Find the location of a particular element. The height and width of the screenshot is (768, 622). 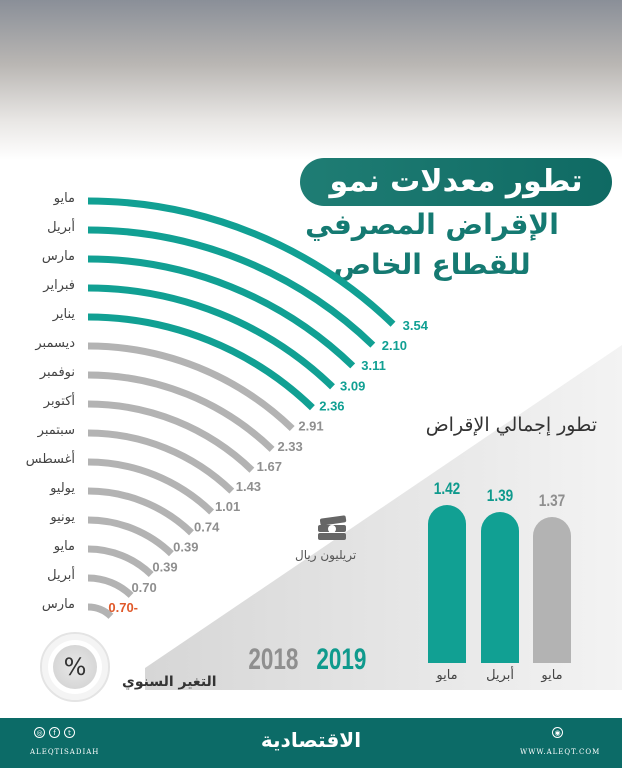

value-label: 2.36 is located at coordinates (331, 406).